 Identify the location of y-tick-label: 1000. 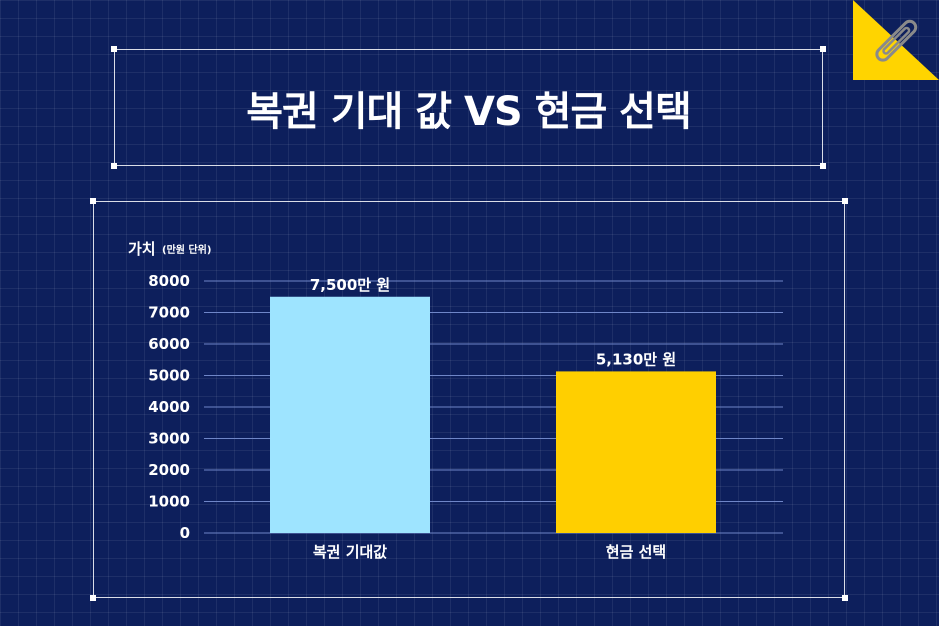
(169, 502).